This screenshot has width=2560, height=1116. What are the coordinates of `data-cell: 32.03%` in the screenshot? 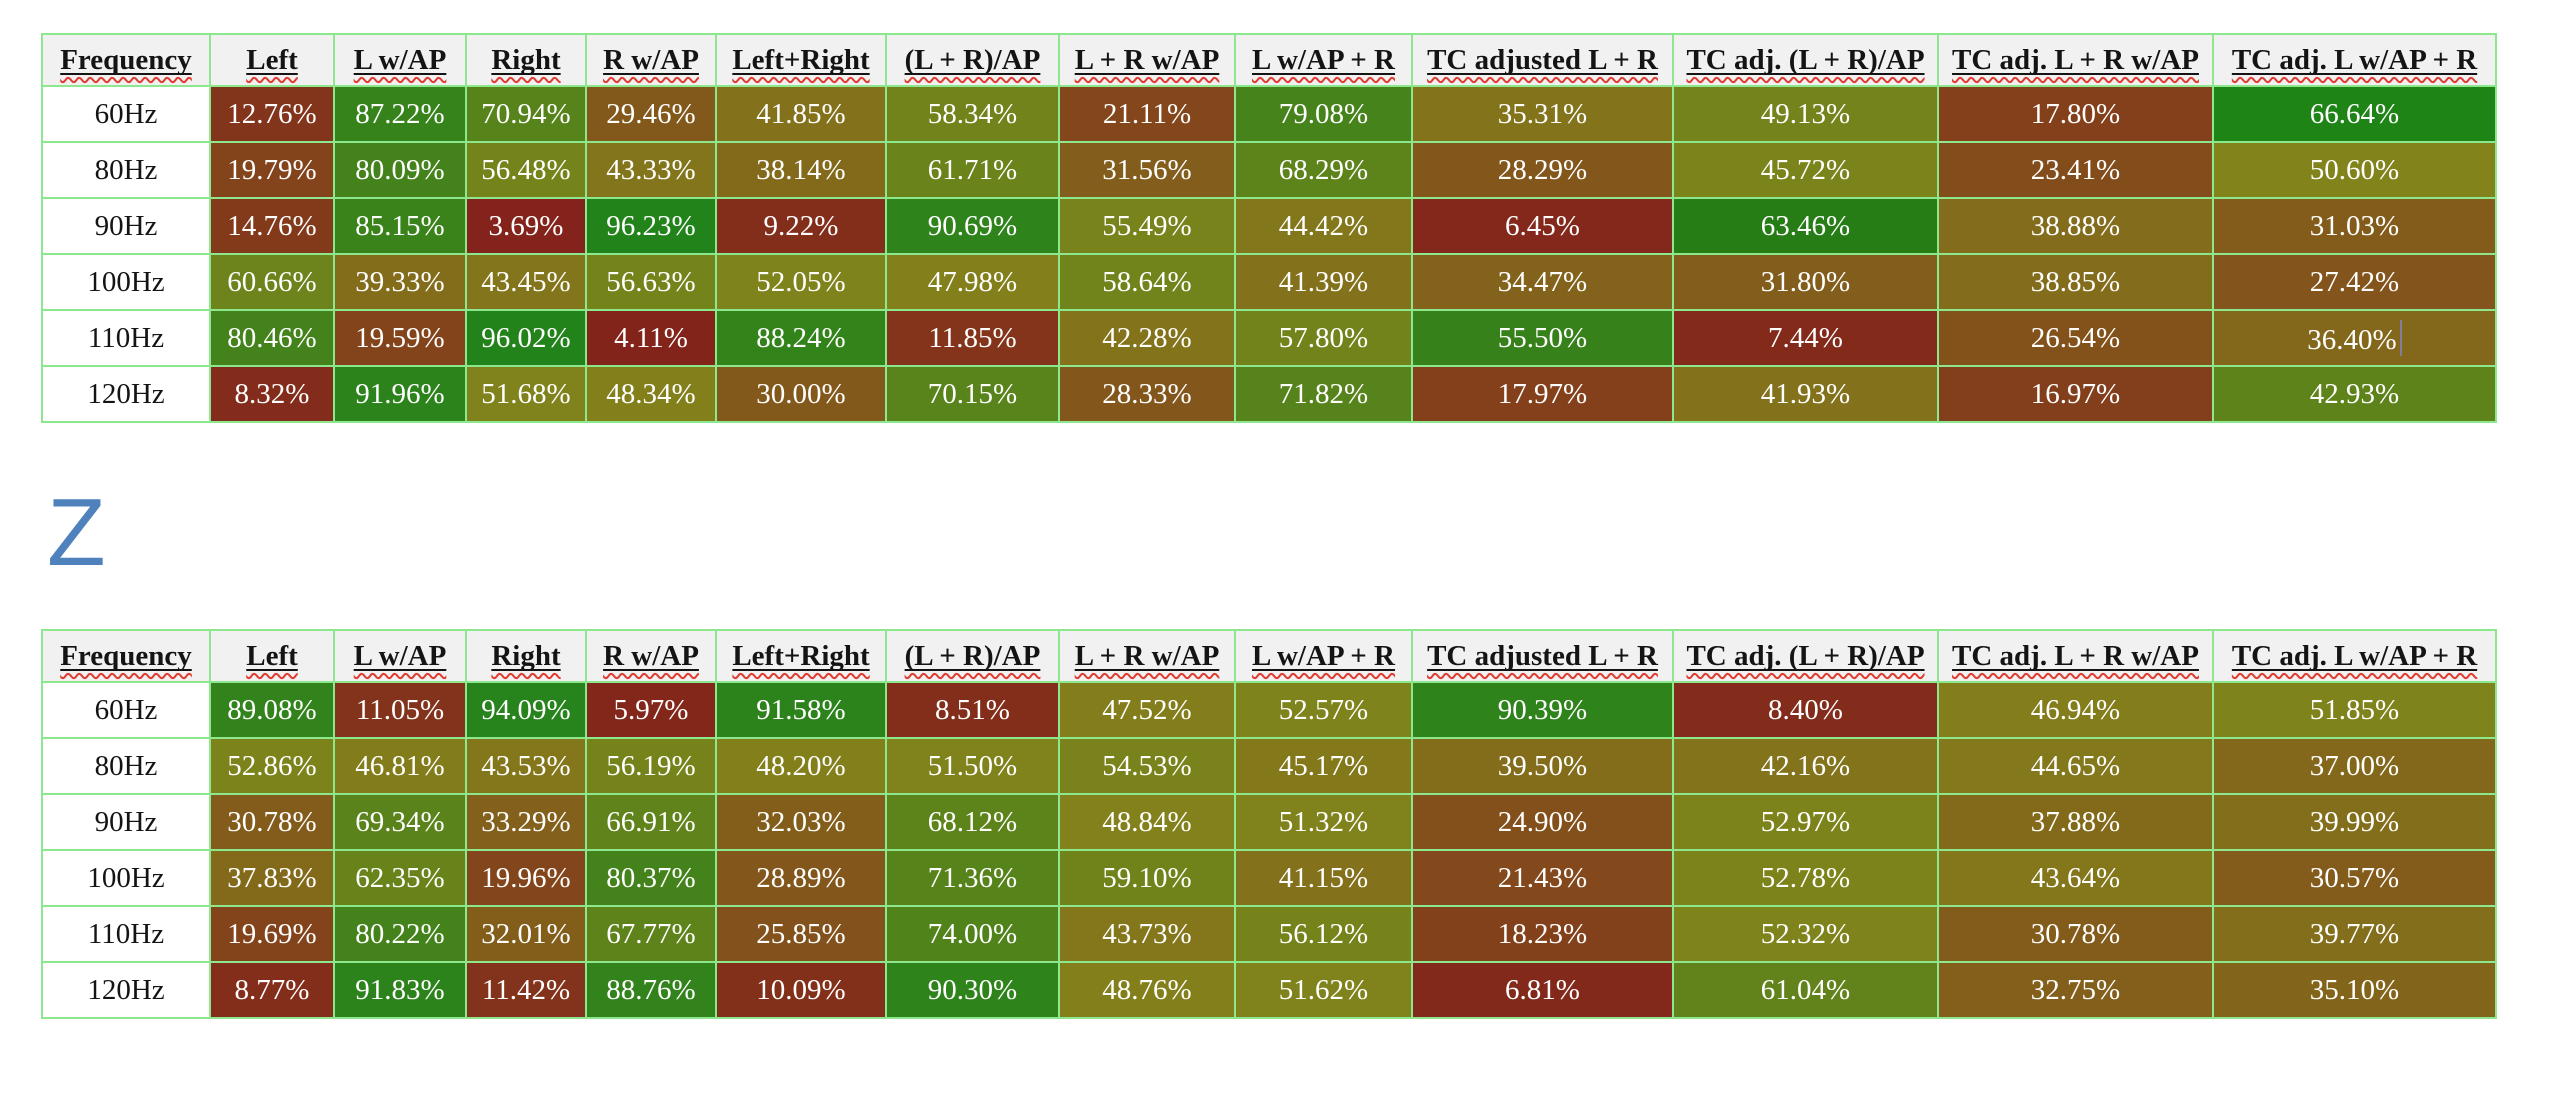 It's located at (801, 822).